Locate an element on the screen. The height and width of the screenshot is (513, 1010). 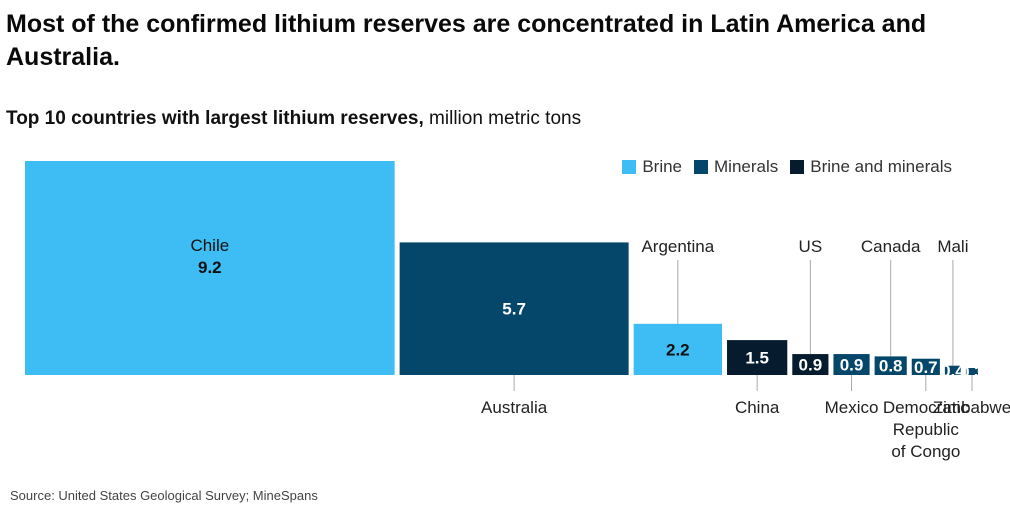
value-label-chile: 9.2 is located at coordinates (210, 267).